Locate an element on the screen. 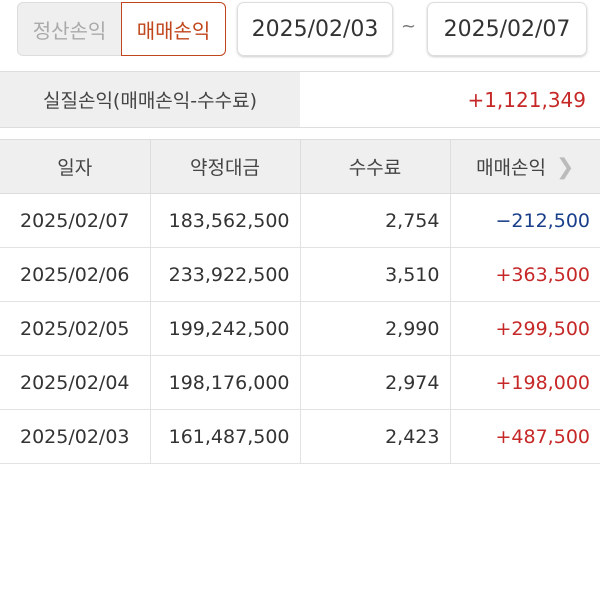 The height and width of the screenshot is (600, 600). cell-trading-profit: −212,500 is located at coordinates (525, 220).